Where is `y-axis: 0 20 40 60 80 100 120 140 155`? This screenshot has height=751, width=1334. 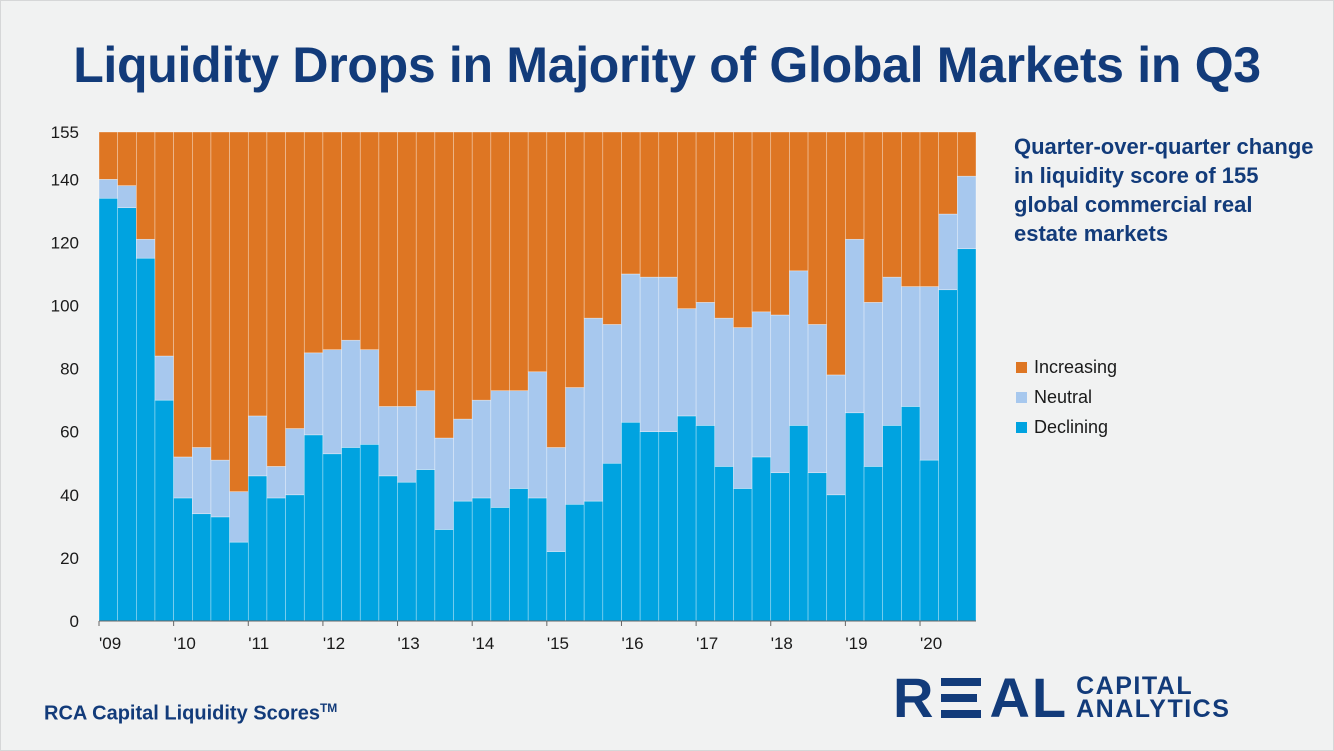
y-axis: 0 20 40 60 80 100 120 140 155 is located at coordinates (65, 377).